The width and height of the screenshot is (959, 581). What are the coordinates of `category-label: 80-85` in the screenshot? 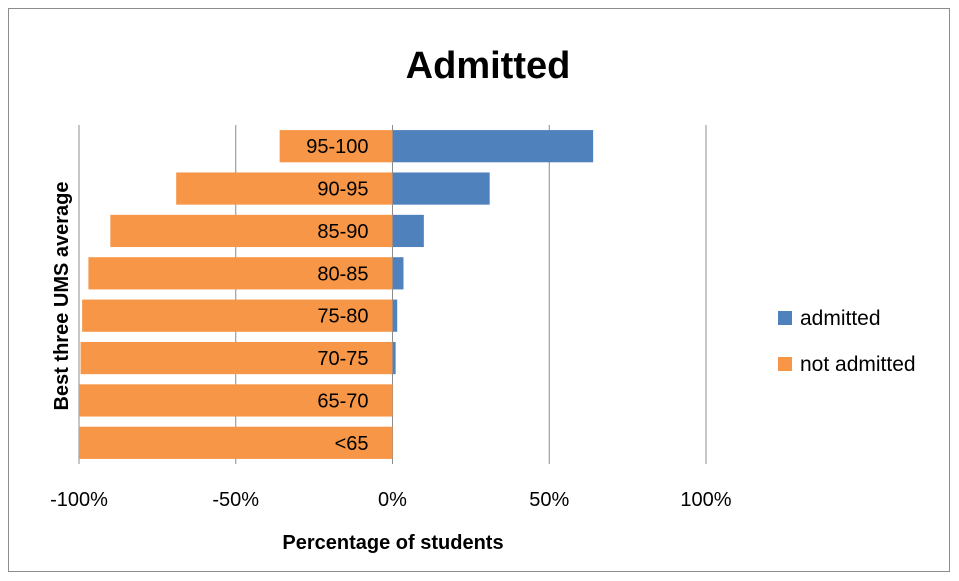 It's located at (342, 274).